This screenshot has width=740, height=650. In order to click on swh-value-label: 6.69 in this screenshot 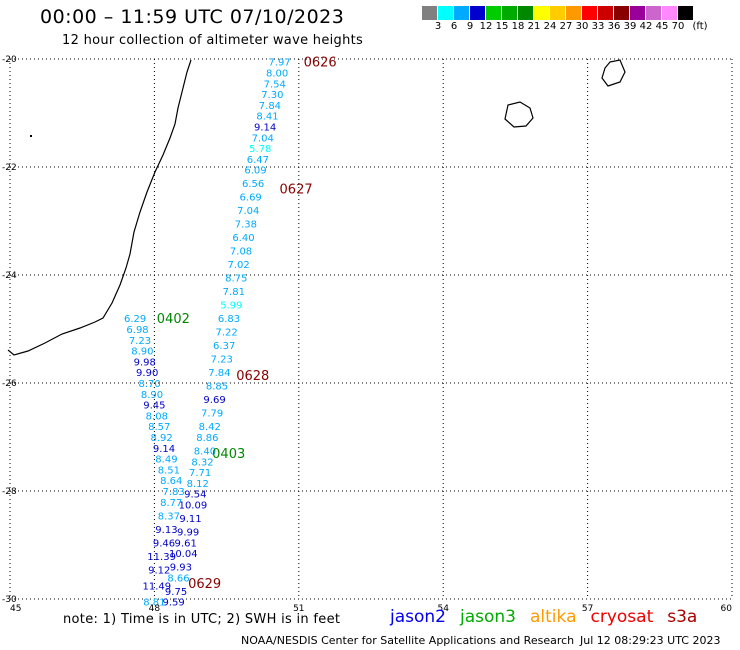, I will do `click(251, 198)`.